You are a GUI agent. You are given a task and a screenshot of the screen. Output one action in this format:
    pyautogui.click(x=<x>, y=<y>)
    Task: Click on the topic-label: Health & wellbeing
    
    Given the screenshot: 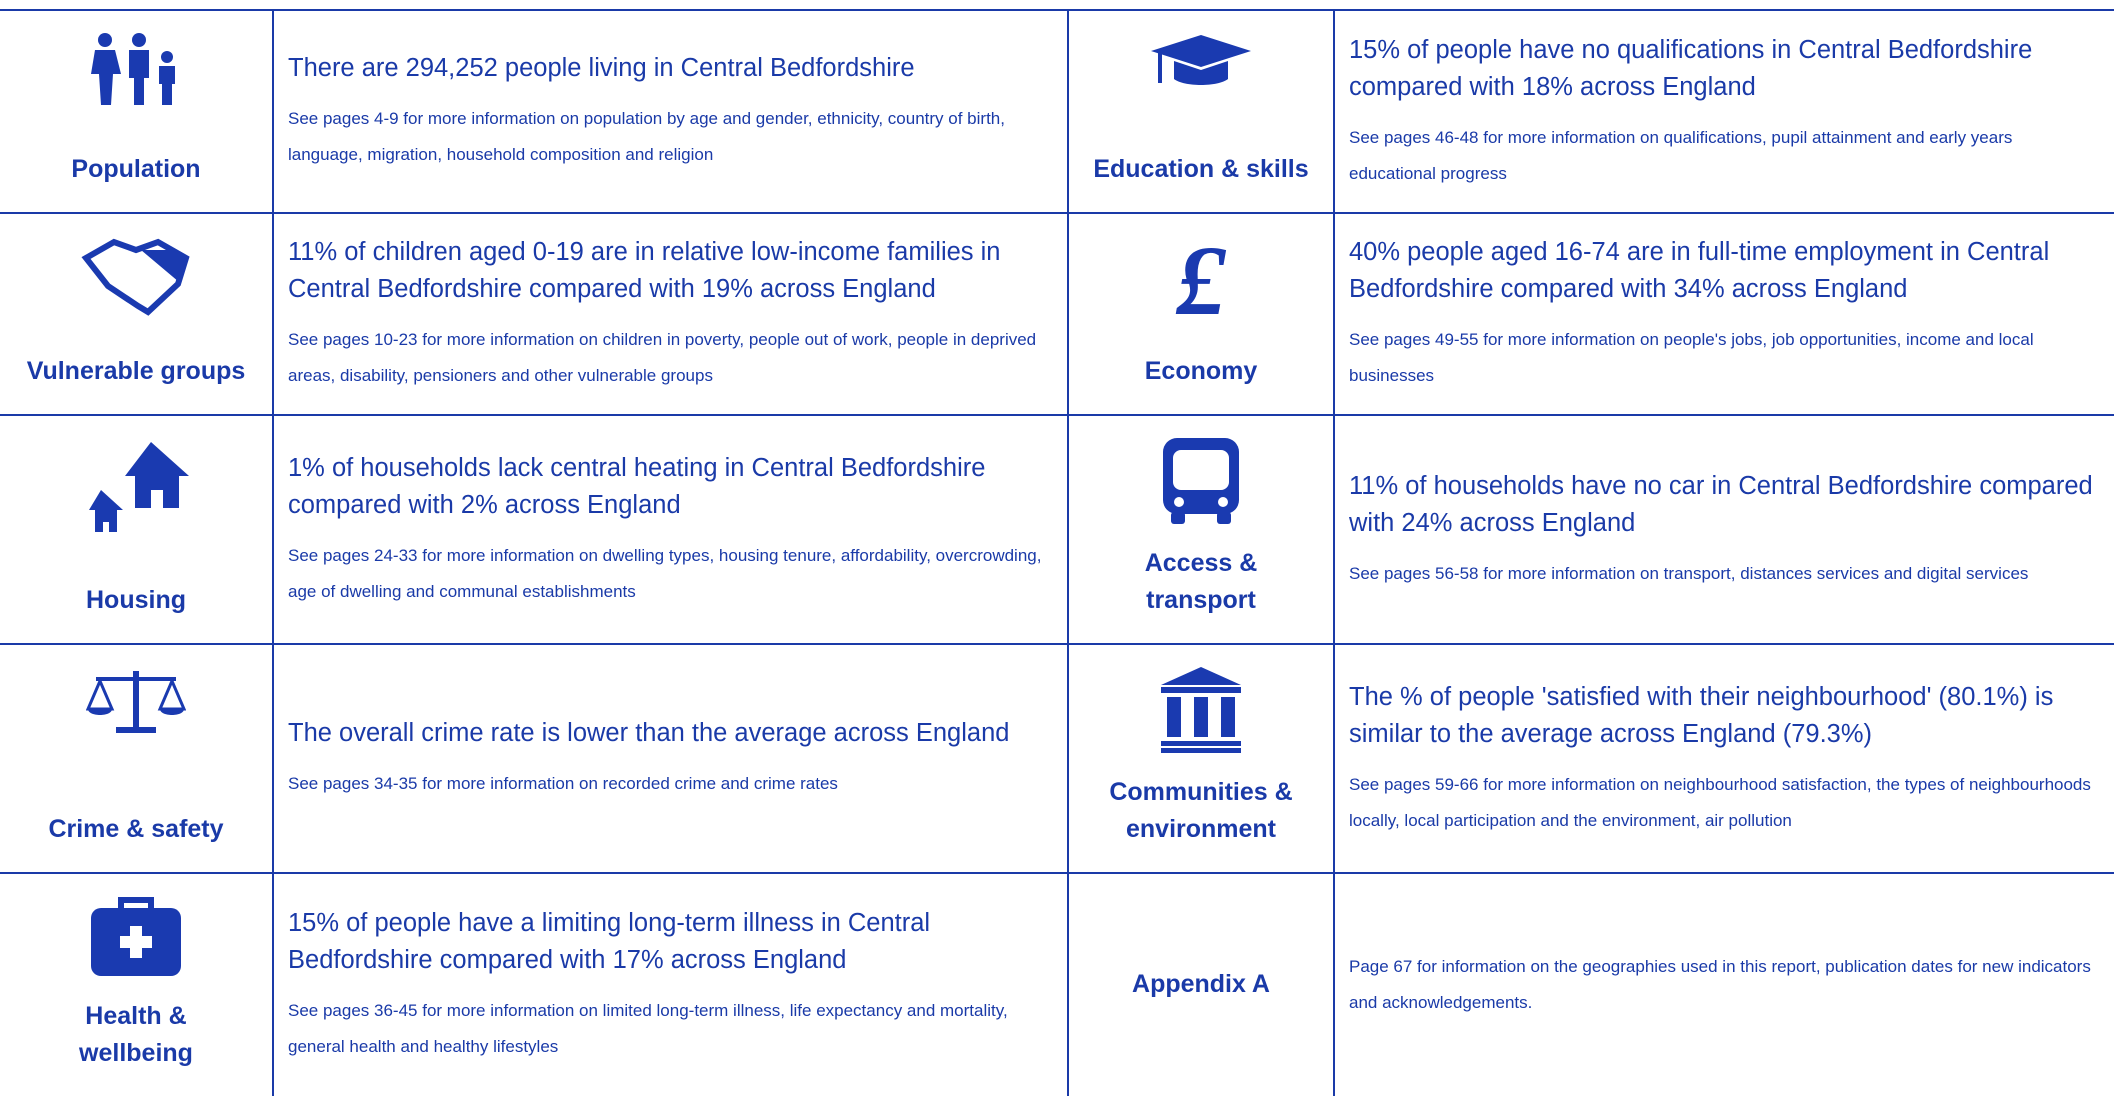 What is the action you would take?
    pyautogui.click(x=136, y=1034)
    